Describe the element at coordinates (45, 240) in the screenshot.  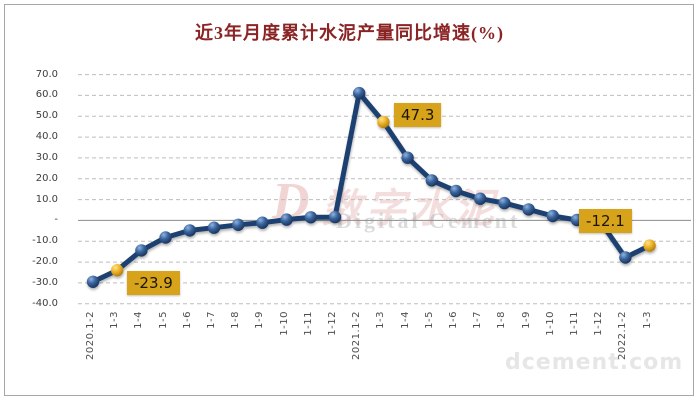
I see `y-tick-label: -10.0` at that location.